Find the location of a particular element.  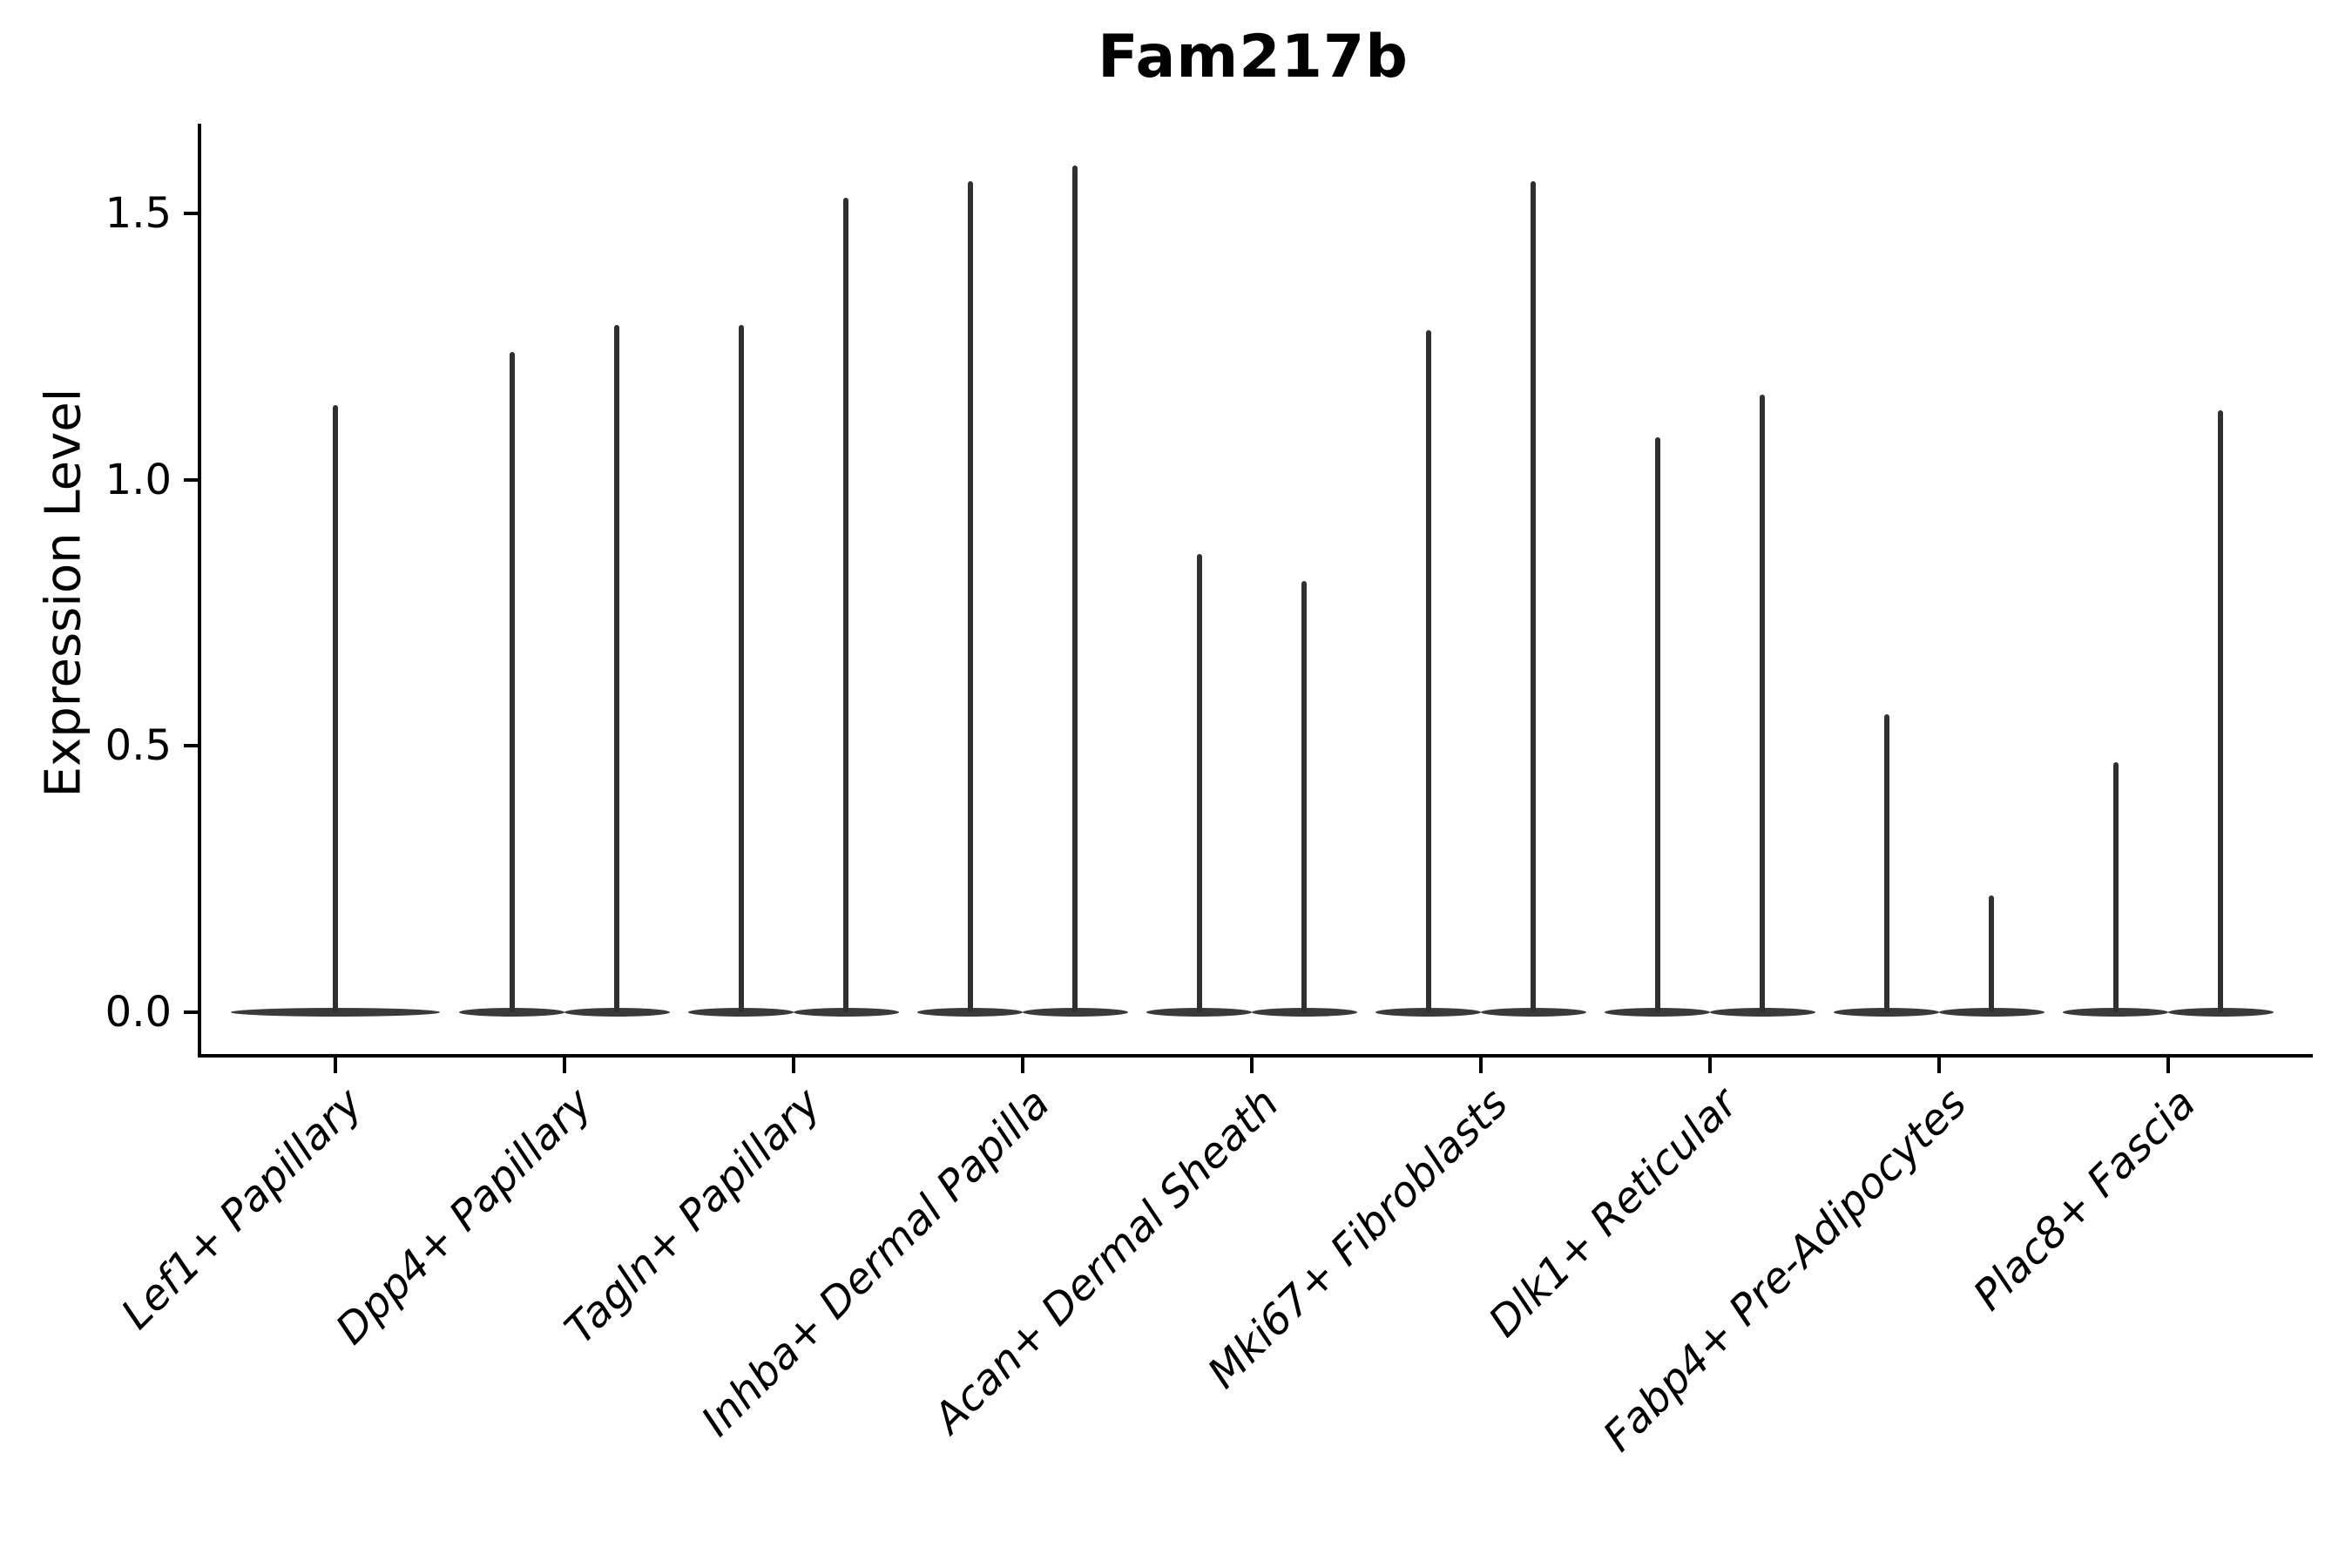

y-axis-tick-label: 0.5 is located at coordinates (138, 746).